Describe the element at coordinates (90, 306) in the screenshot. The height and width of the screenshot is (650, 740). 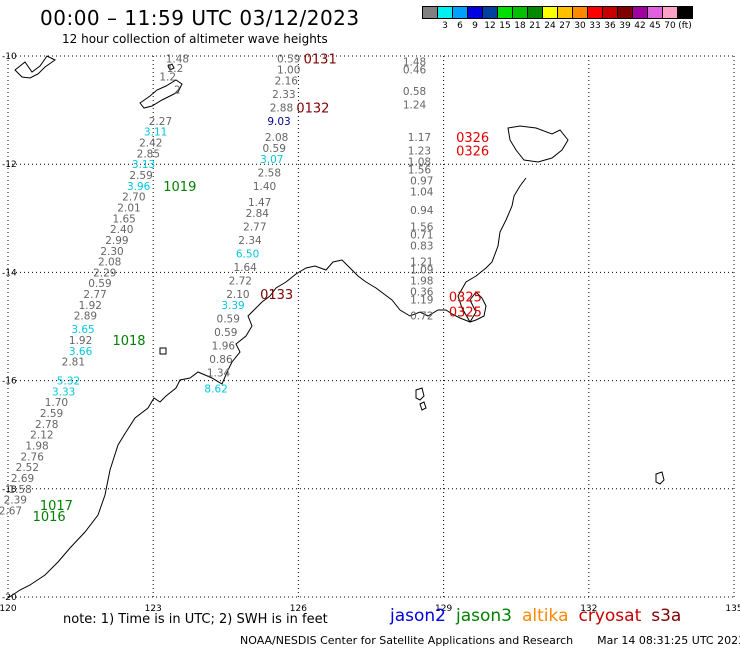
I see `wave-height-value: 1.92` at that location.